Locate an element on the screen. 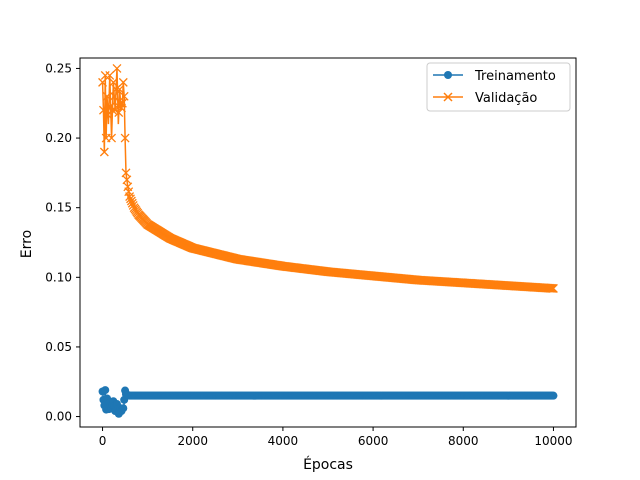 The height and width of the screenshot is (480, 640). y-tick-label: 0.25 is located at coordinates (58, 68).